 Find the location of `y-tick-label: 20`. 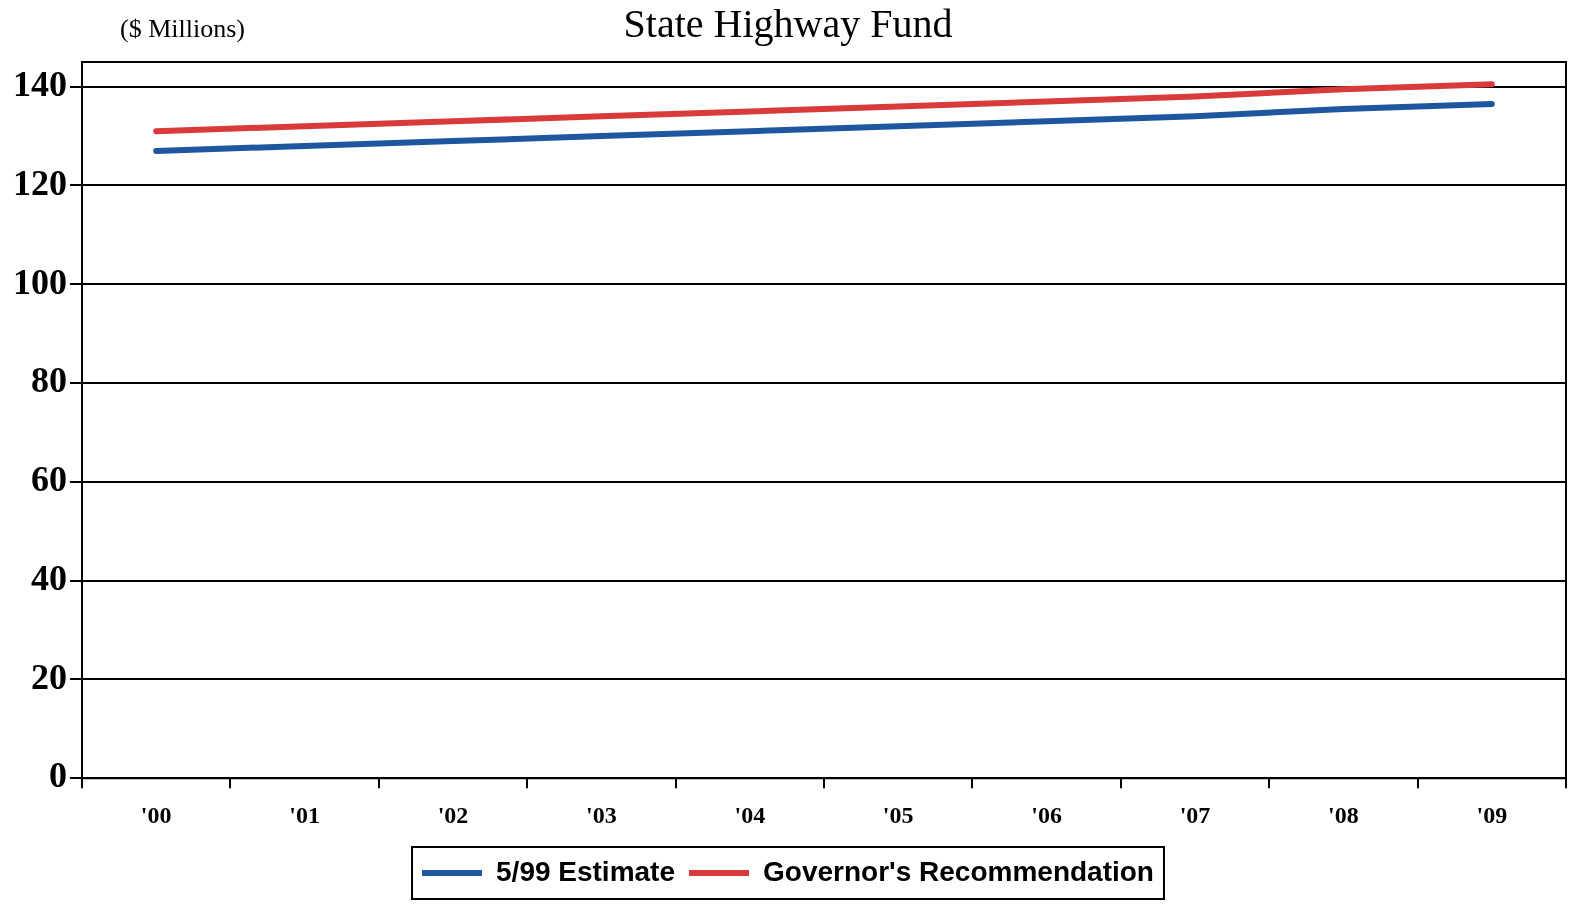

y-tick-label: 20 is located at coordinates (49, 676).